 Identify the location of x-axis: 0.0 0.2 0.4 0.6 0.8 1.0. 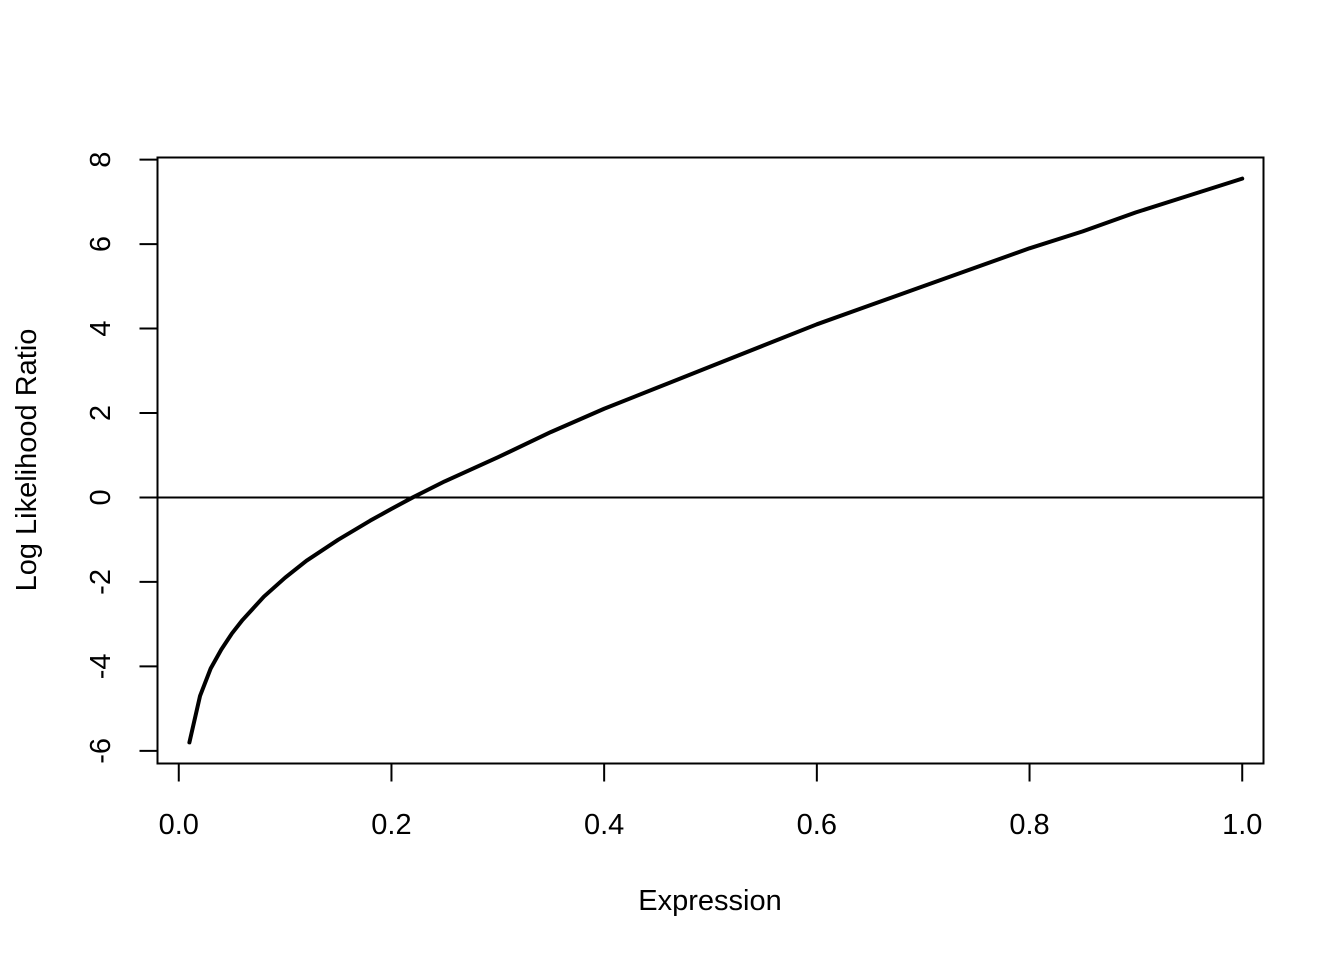
(710, 801).